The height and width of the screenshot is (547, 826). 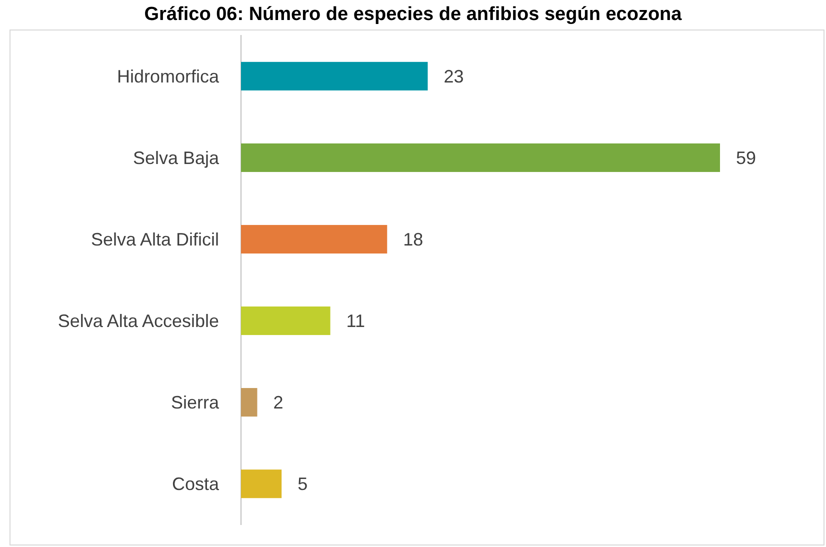 I want to click on chart-title: Gráfico 06: Número de especies de anfibios según ecozona, so click(x=413, y=14).